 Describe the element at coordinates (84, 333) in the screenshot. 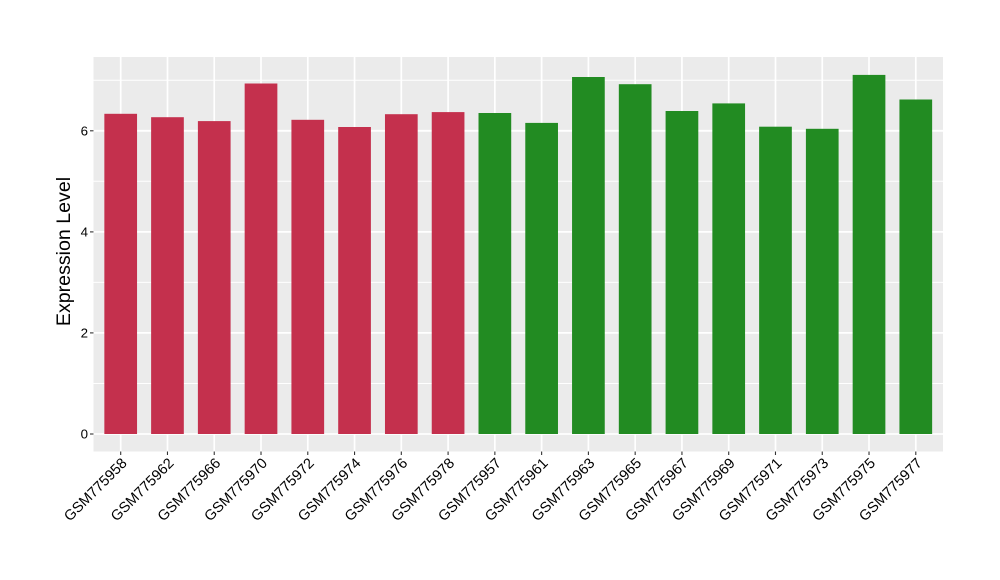

I see `svg-text: 2` at that location.